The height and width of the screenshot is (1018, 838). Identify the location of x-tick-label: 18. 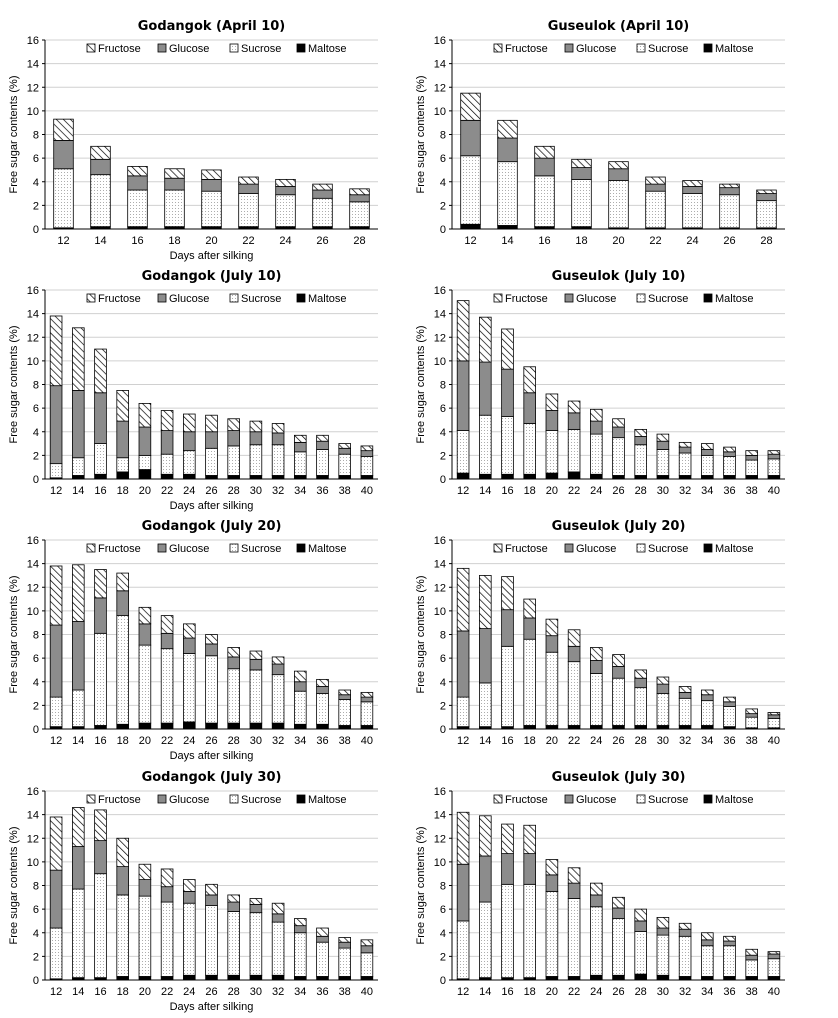
(530, 491).